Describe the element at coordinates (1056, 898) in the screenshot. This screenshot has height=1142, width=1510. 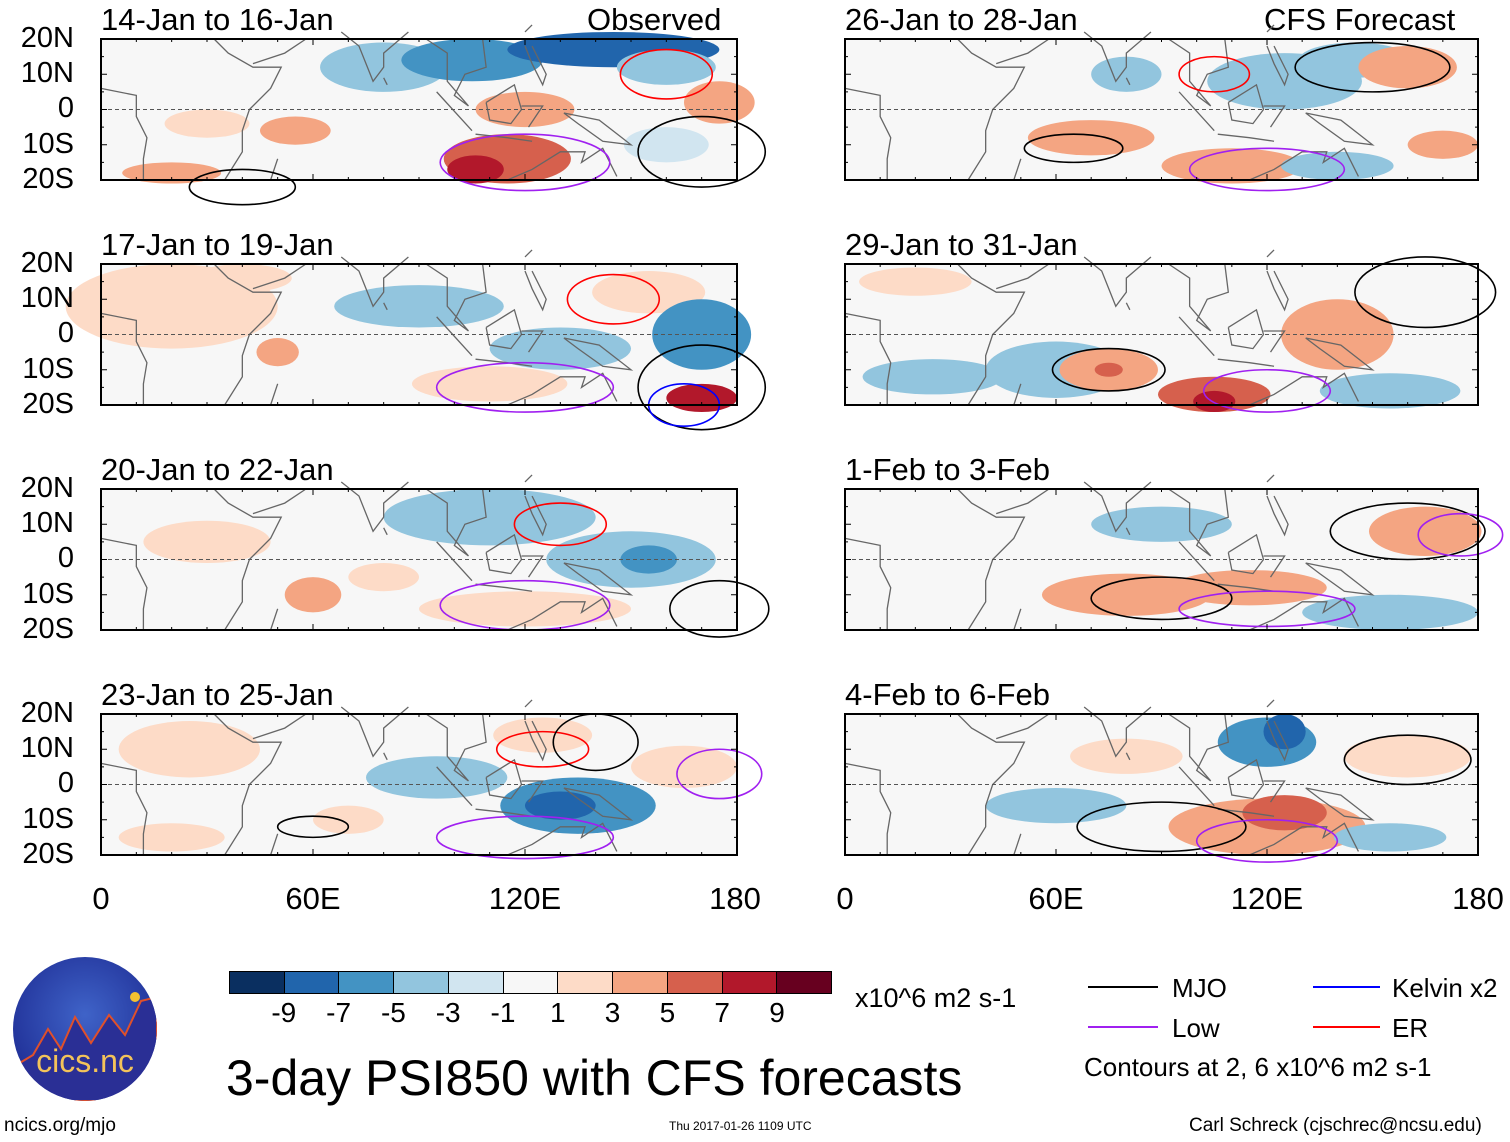
I see `lon-label: 60E` at that location.